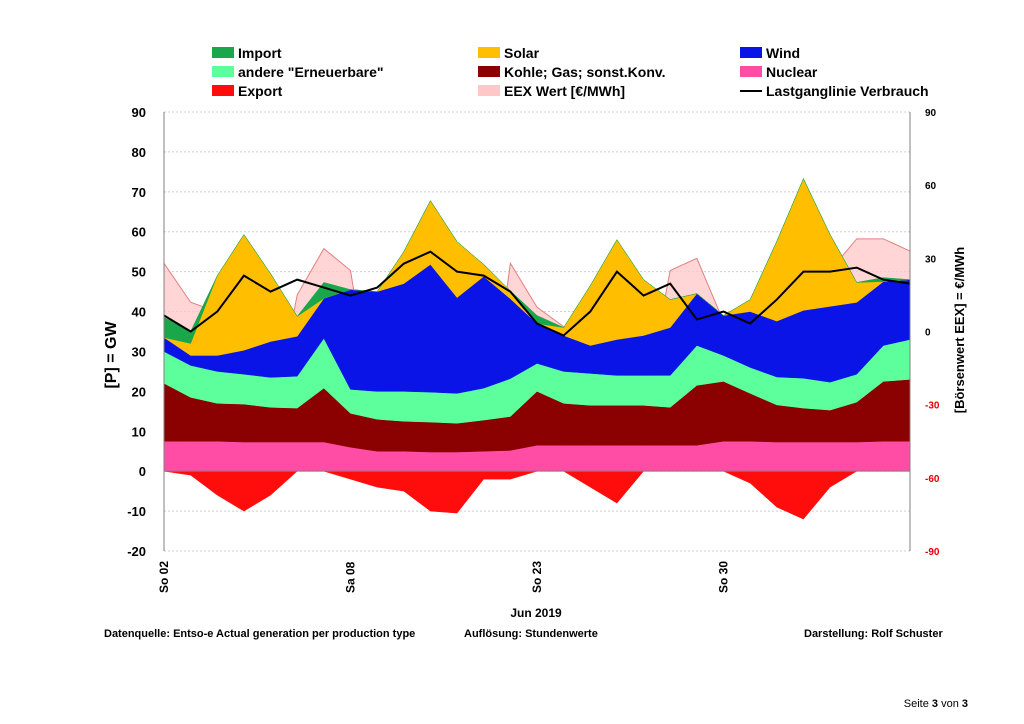 Image resolution: width=1024 pixels, height=724 pixels. I want to click on y-tick-left-8: 60, so click(139, 232).